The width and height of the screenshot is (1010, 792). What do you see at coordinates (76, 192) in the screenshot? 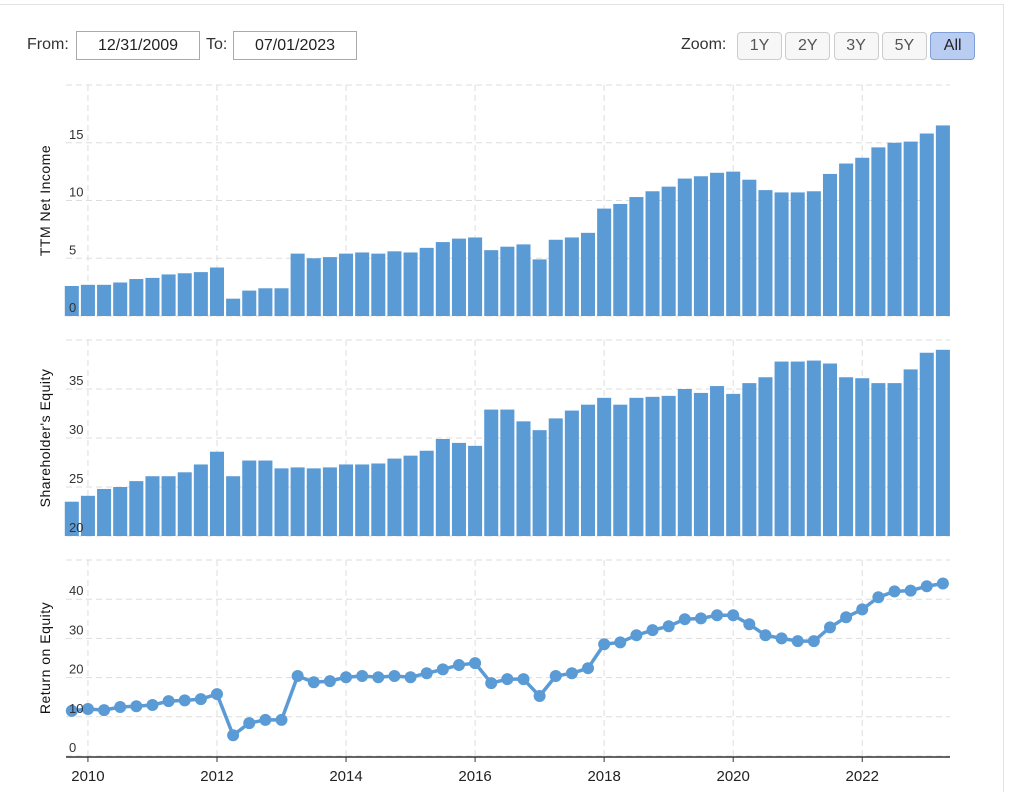
I see `y-tick-label: 10` at bounding box center [76, 192].